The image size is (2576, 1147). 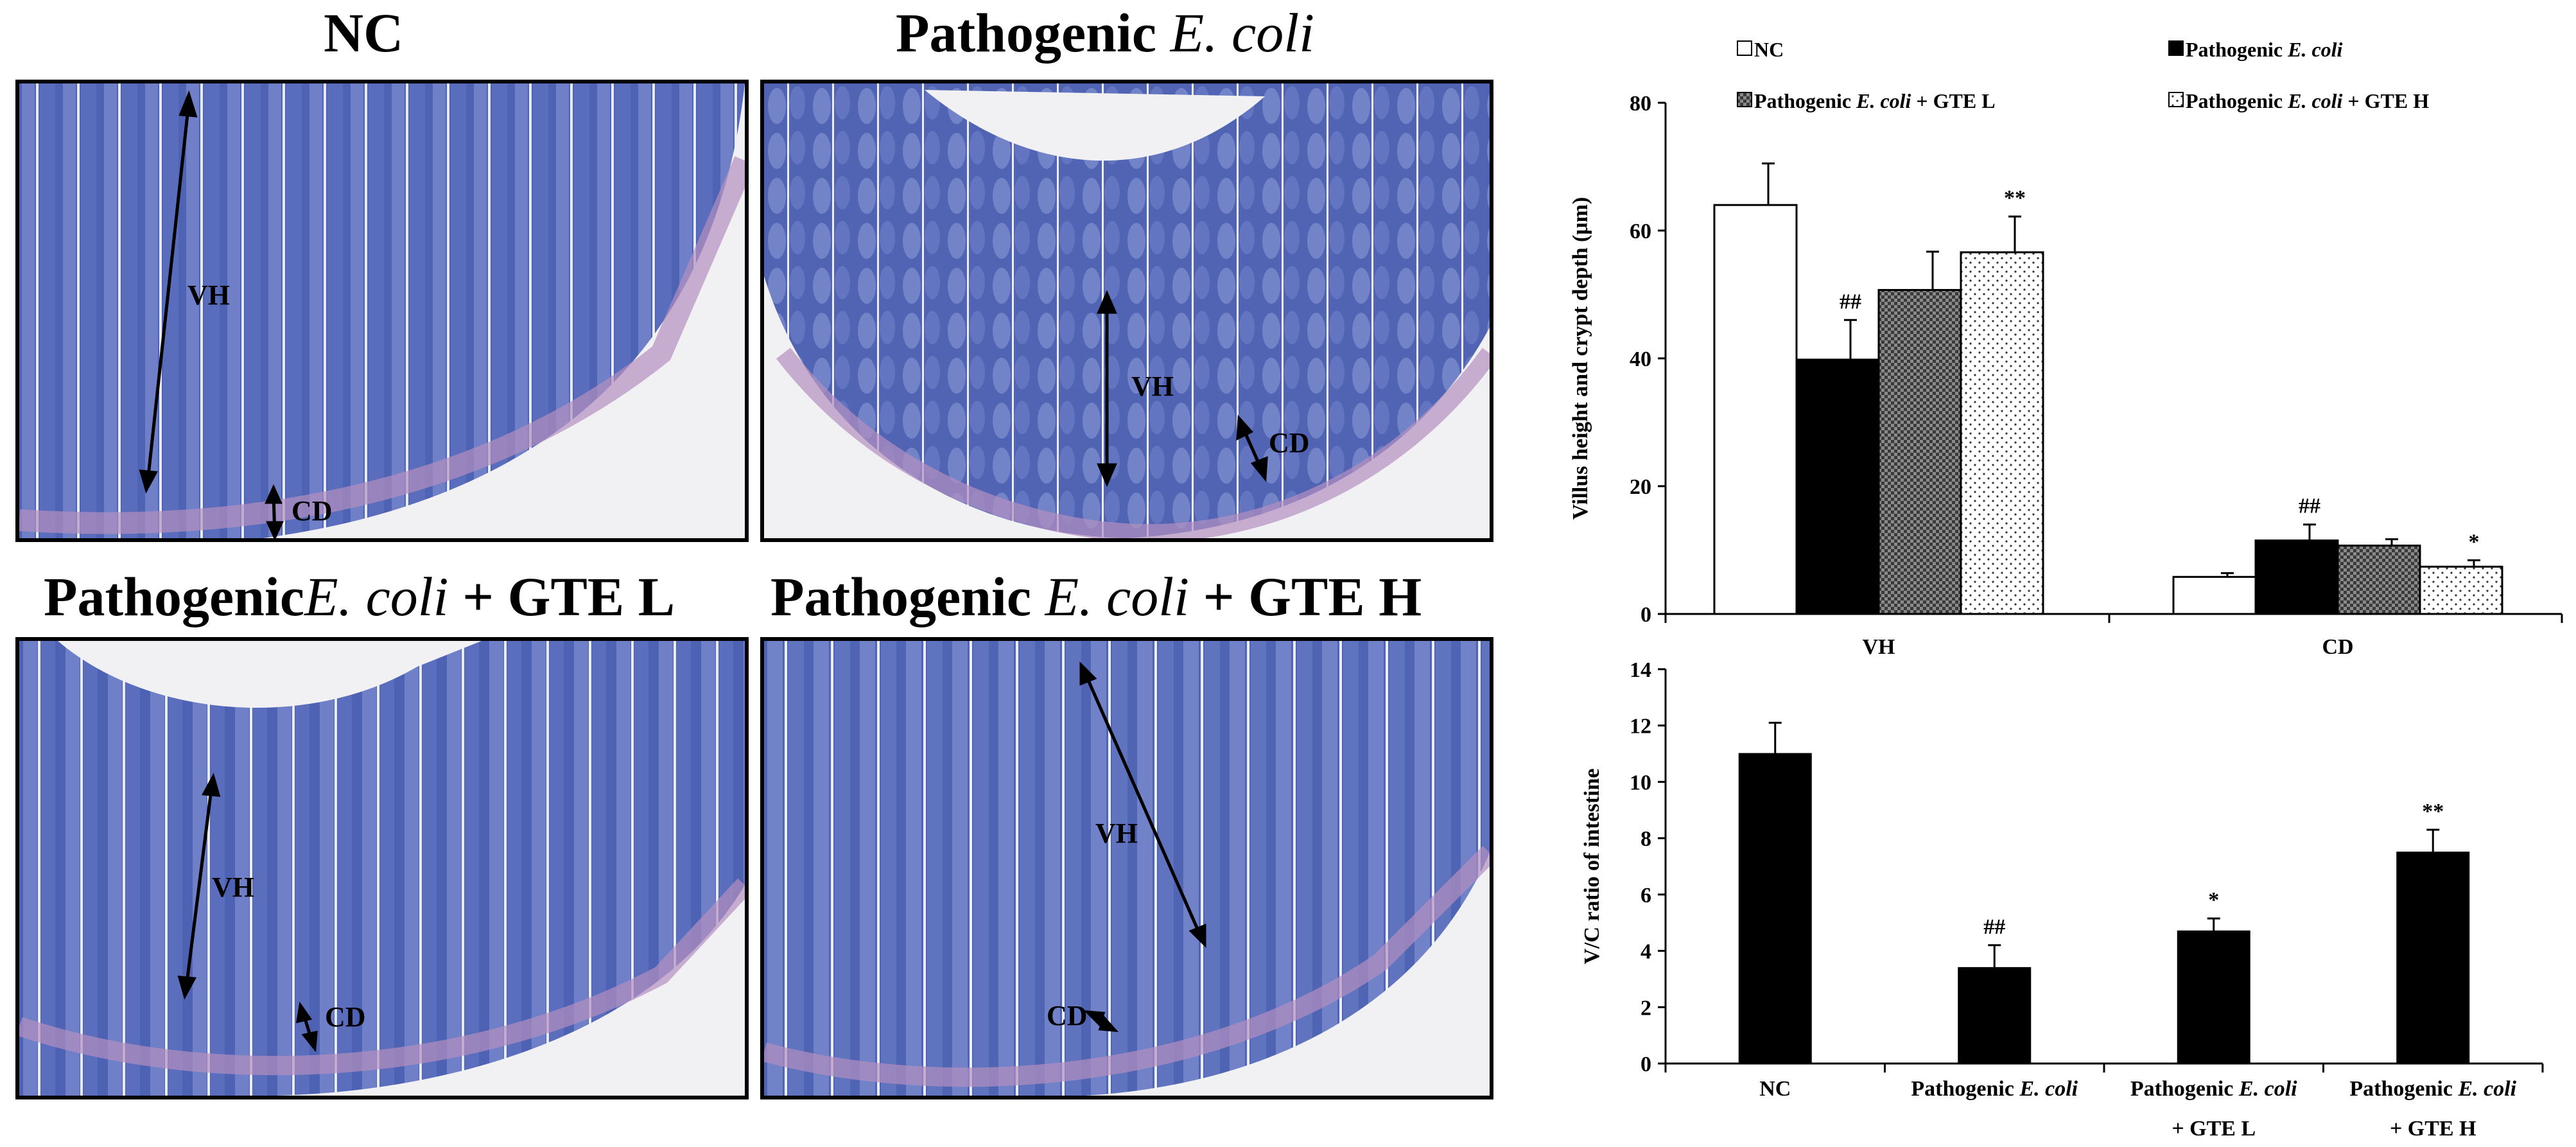 I want to click on legend-label: NC, so click(x=1769, y=49).